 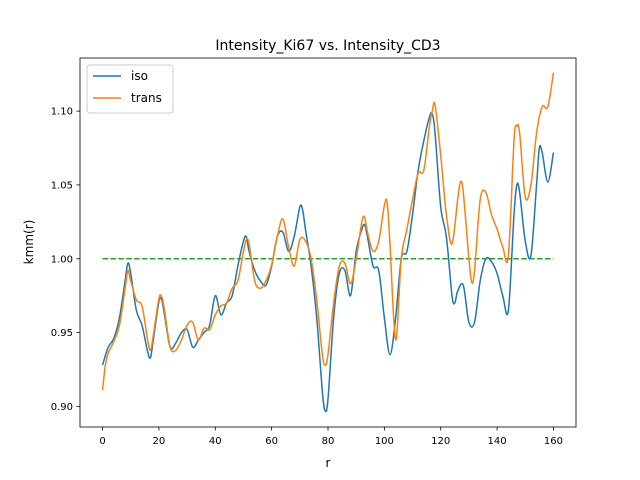 What do you see at coordinates (102, 441) in the screenshot?
I see `x-tick-label: 0` at bounding box center [102, 441].